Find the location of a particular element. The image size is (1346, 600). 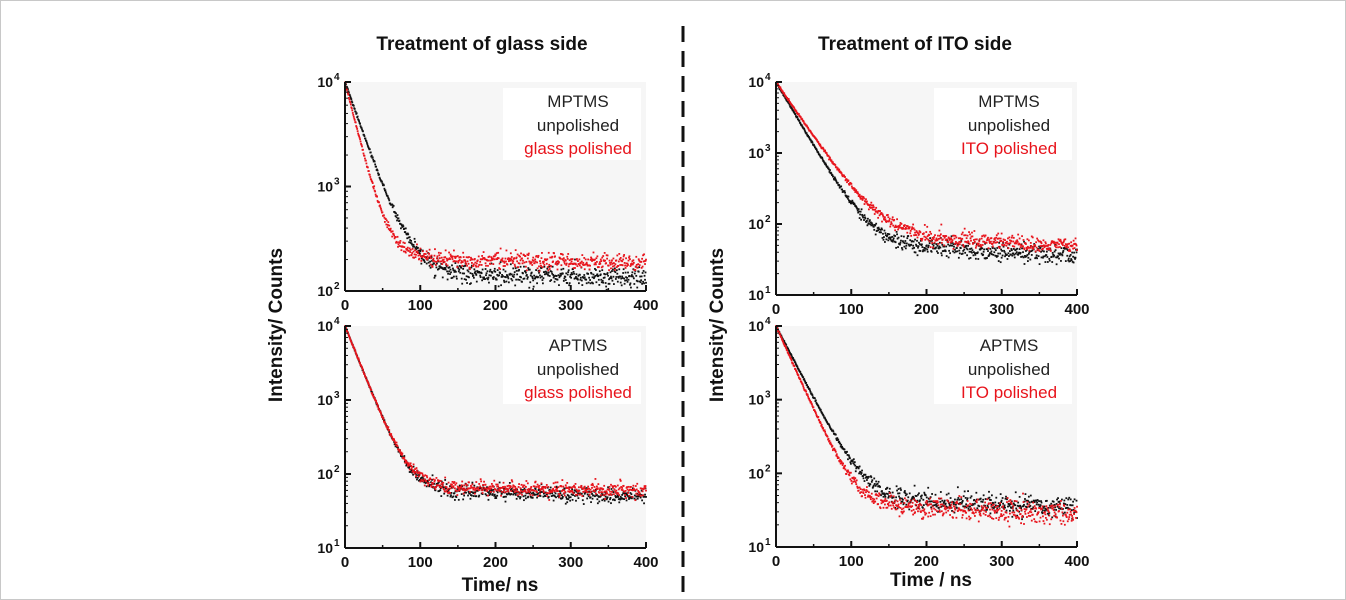

y-tick-exponent: 3 is located at coordinates (337, 395).